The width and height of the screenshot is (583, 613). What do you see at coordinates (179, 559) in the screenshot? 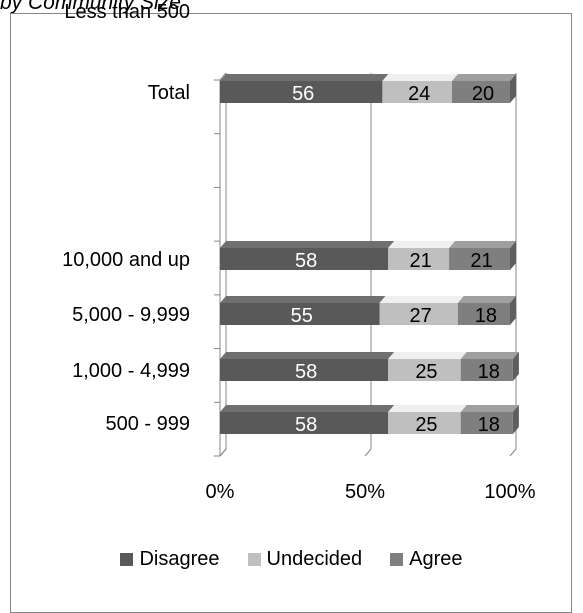
I see `legend-label-disagree: Disagree` at bounding box center [179, 559].